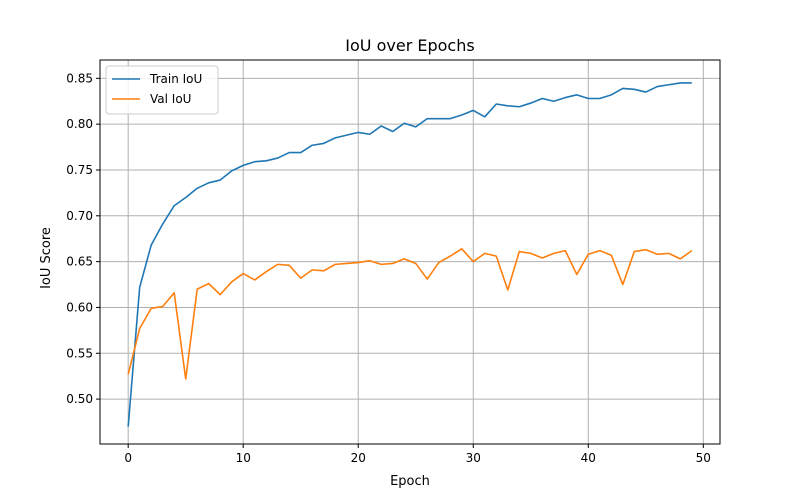 This screenshot has height=500, width=800. What do you see at coordinates (79, 78) in the screenshot?
I see `y-tick-label: 0.85` at bounding box center [79, 78].